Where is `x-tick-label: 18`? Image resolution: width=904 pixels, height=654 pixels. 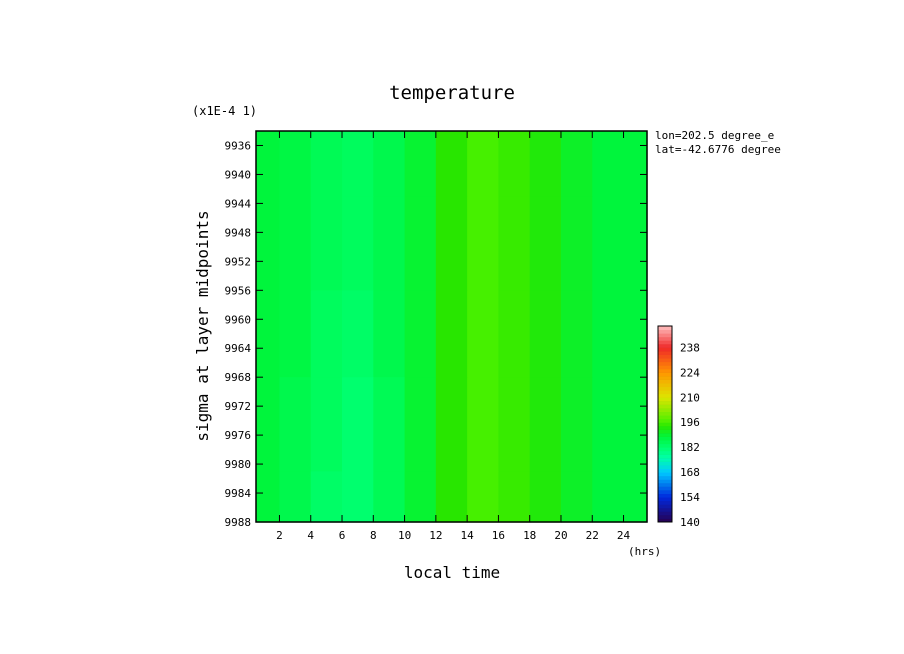 x-tick-label: 18 is located at coordinates (529, 535).